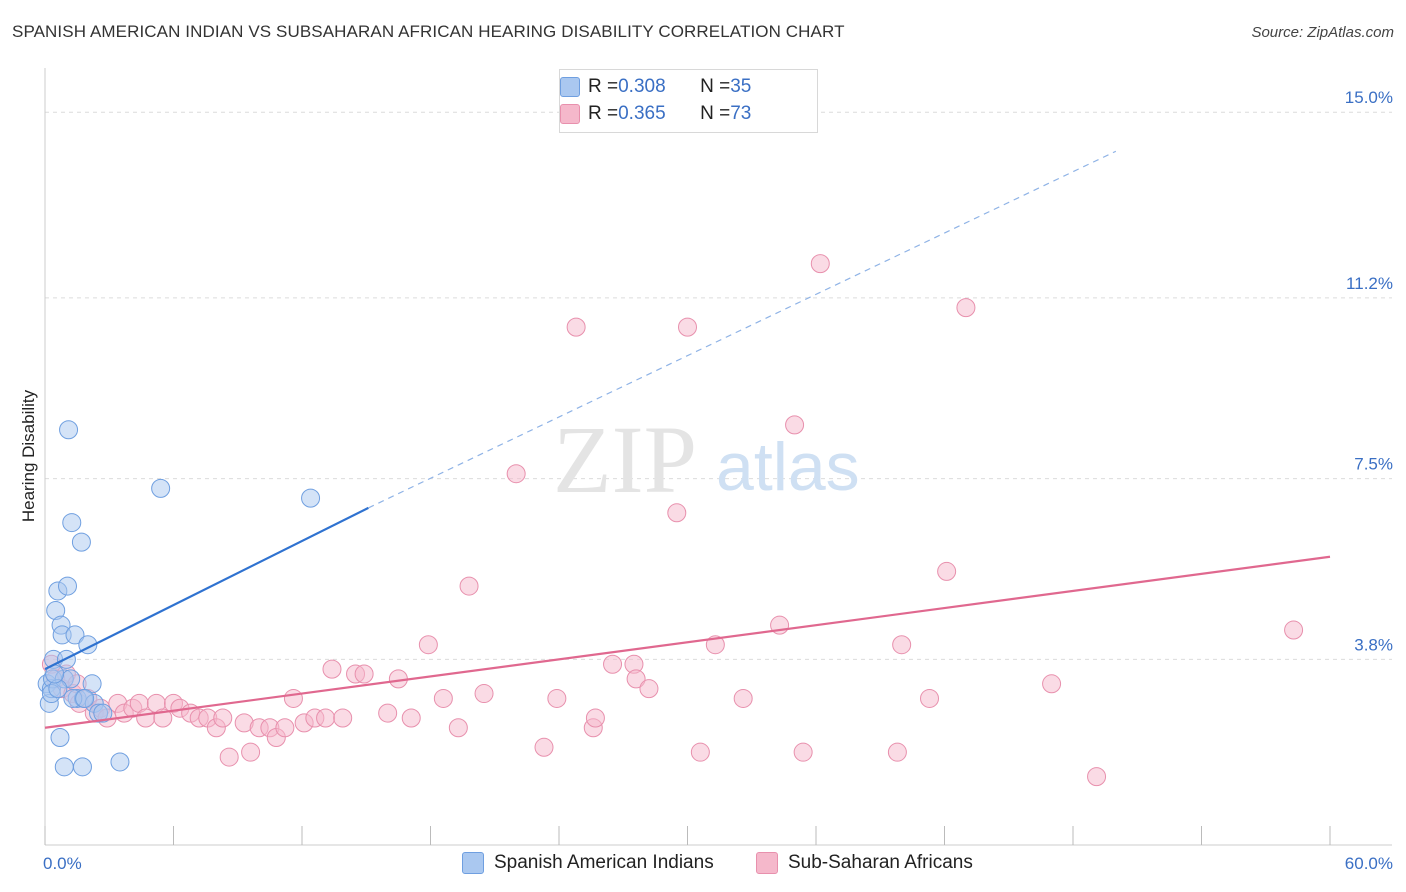 Image resolution: width=1406 pixels, height=892 pixels. What do you see at coordinates (788, 467) in the screenshot?
I see `watermark-atlas: atlas` at bounding box center [788, 467].